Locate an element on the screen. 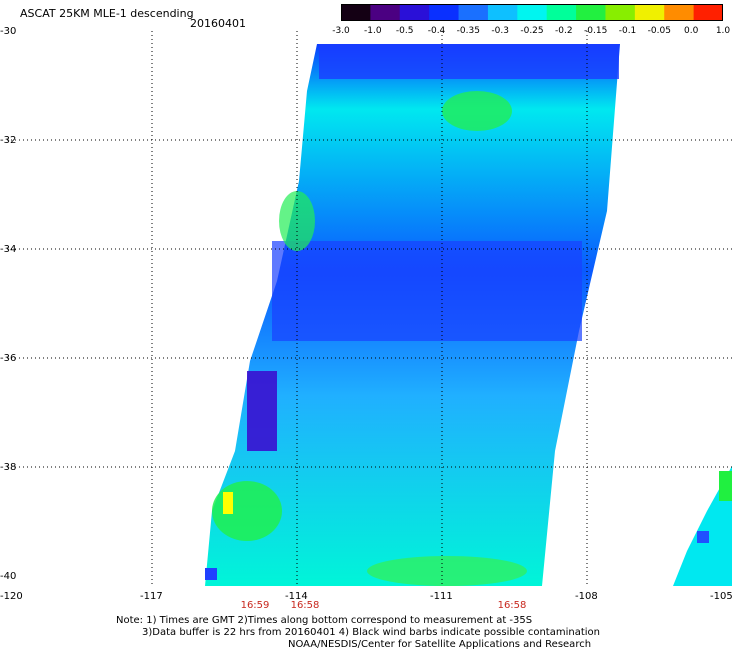 The image size is (740, 650). lat-label: -34 is located at coordinates (8, 249).